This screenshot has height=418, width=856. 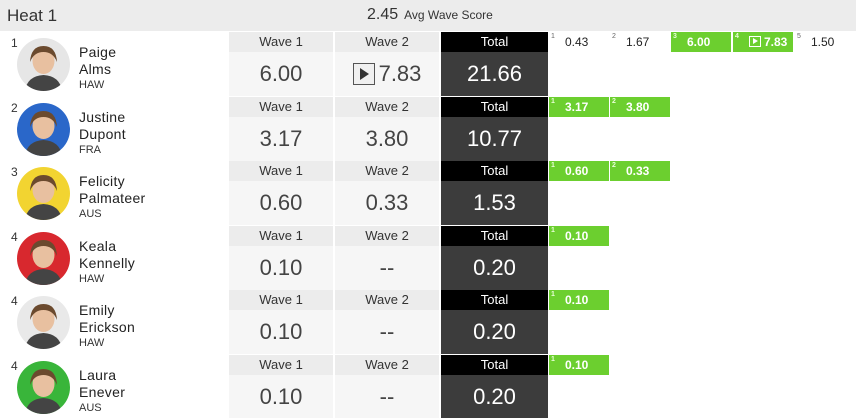 What do you see at coordinates (701, 42) in the screenshot?
I see `wave-cell: 3 6.00` at bounding box center [701, 42].